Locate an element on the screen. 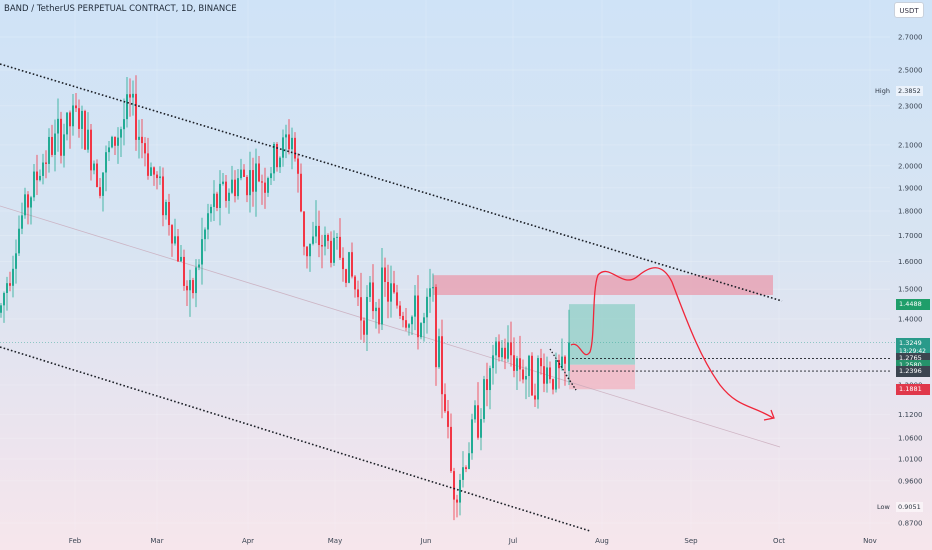  x-tick-label: Jun is located at coordinates (426, 541).